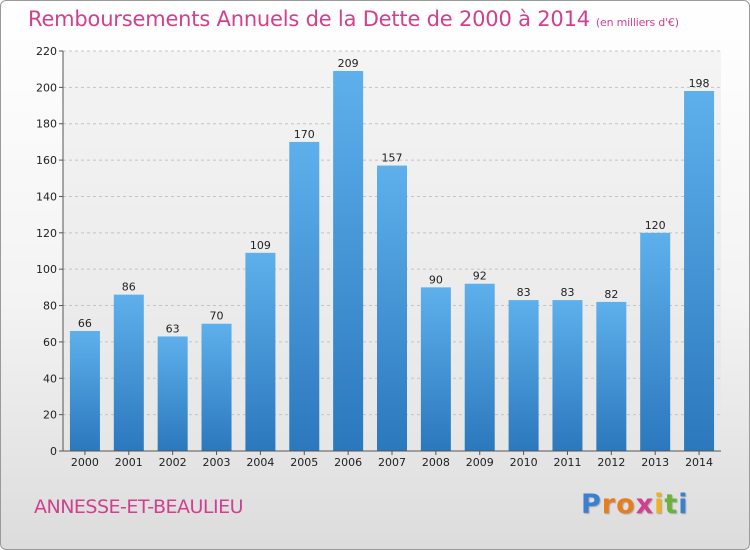  Describe the element at coordinates (46, 160) in the screenshot. I see `y-tick-label: 160` at that location.